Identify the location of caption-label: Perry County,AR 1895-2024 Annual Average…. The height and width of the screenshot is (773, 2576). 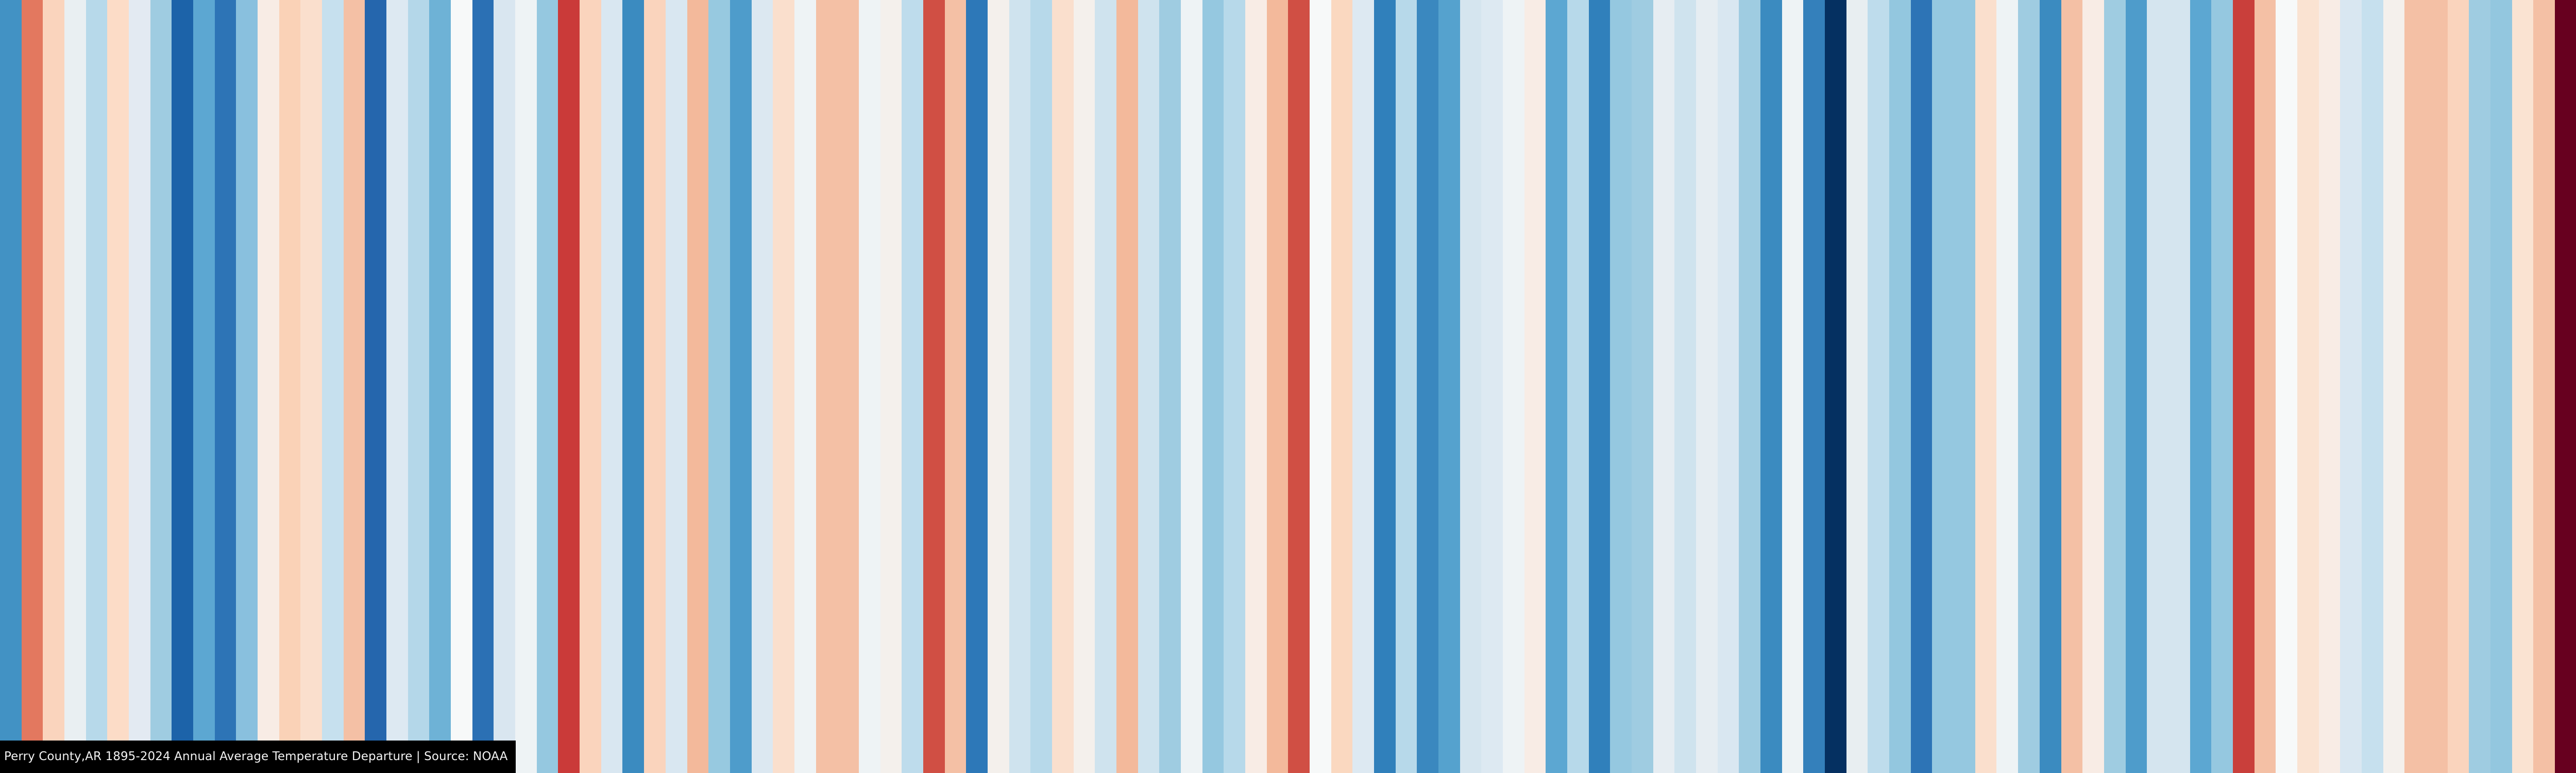
(256, 756).